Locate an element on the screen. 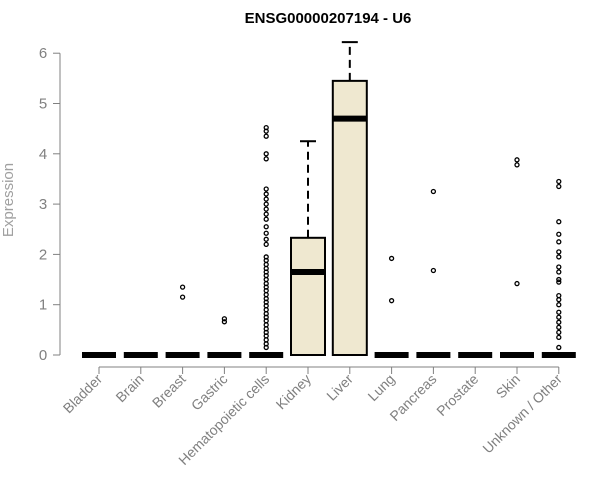 The image size is (600, 500). x-tick-label-5: Kidney is located at coordinates (294, 392).